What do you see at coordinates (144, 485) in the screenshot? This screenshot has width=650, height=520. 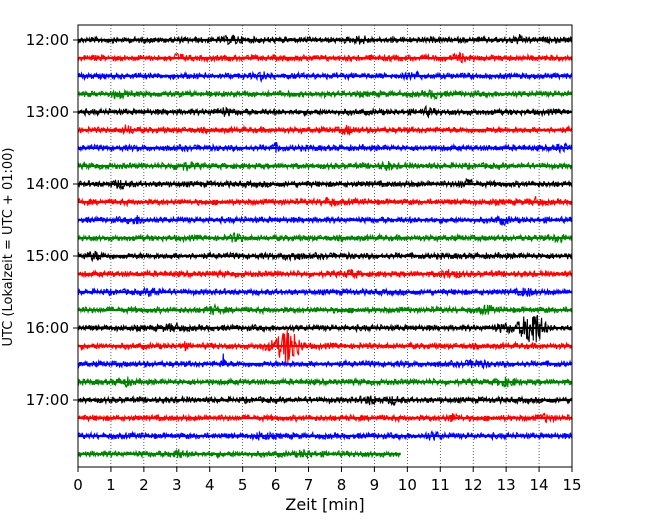 I see `x-tick-label: 2` at bounding box center [144, 485].